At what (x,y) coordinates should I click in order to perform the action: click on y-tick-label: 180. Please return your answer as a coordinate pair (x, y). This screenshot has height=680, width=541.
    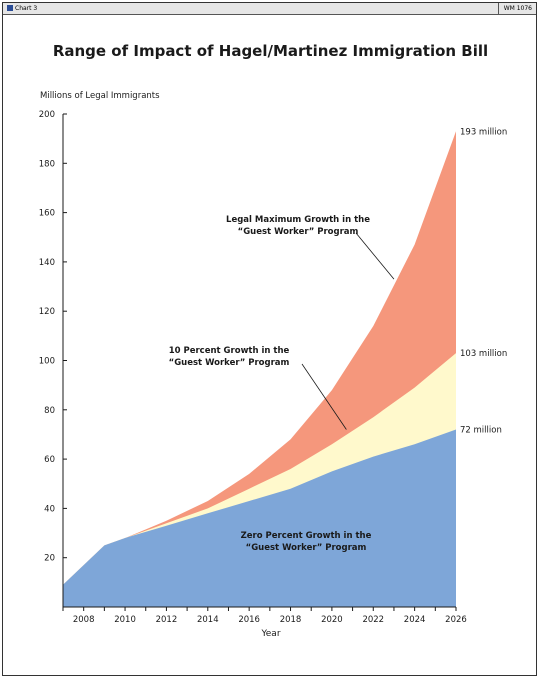
    Looking at the image, I should click on (47, 164).